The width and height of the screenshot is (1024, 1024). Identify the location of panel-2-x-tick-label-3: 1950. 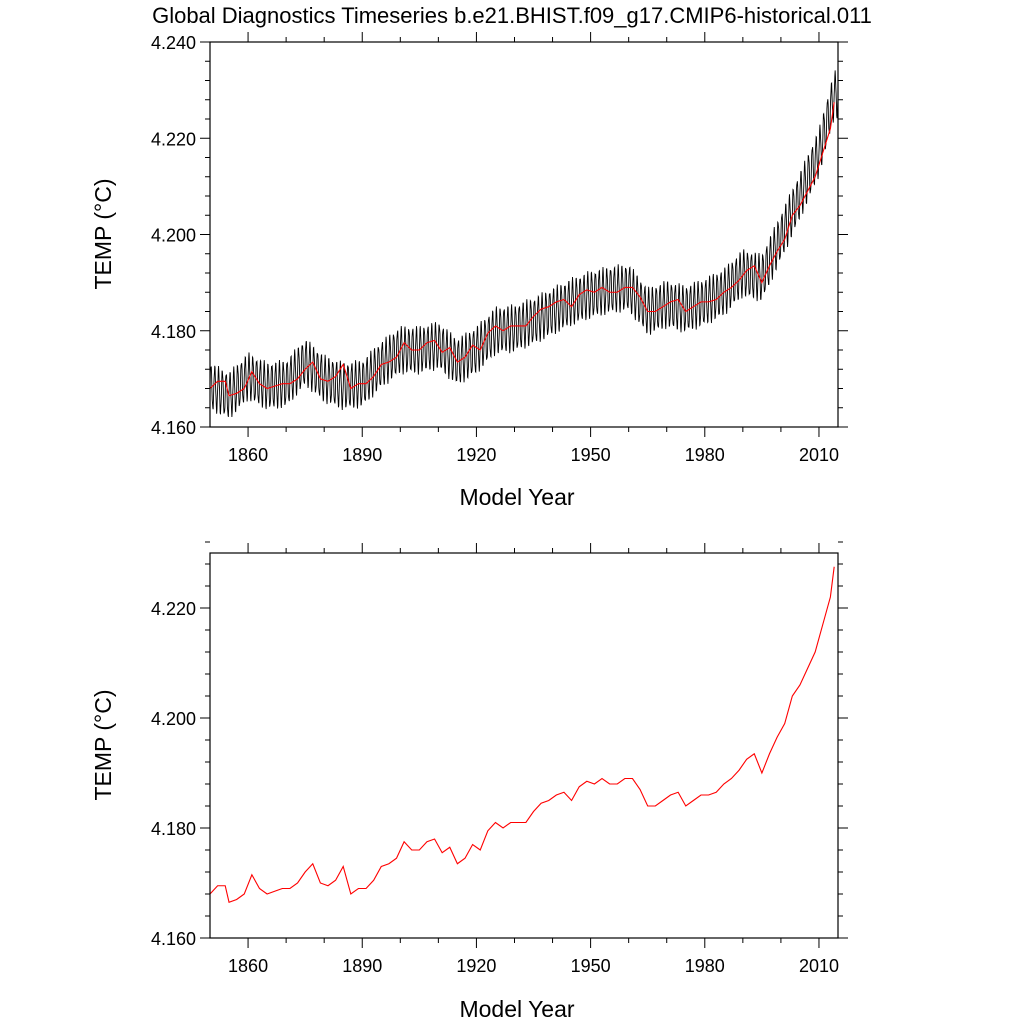
(591, 966).